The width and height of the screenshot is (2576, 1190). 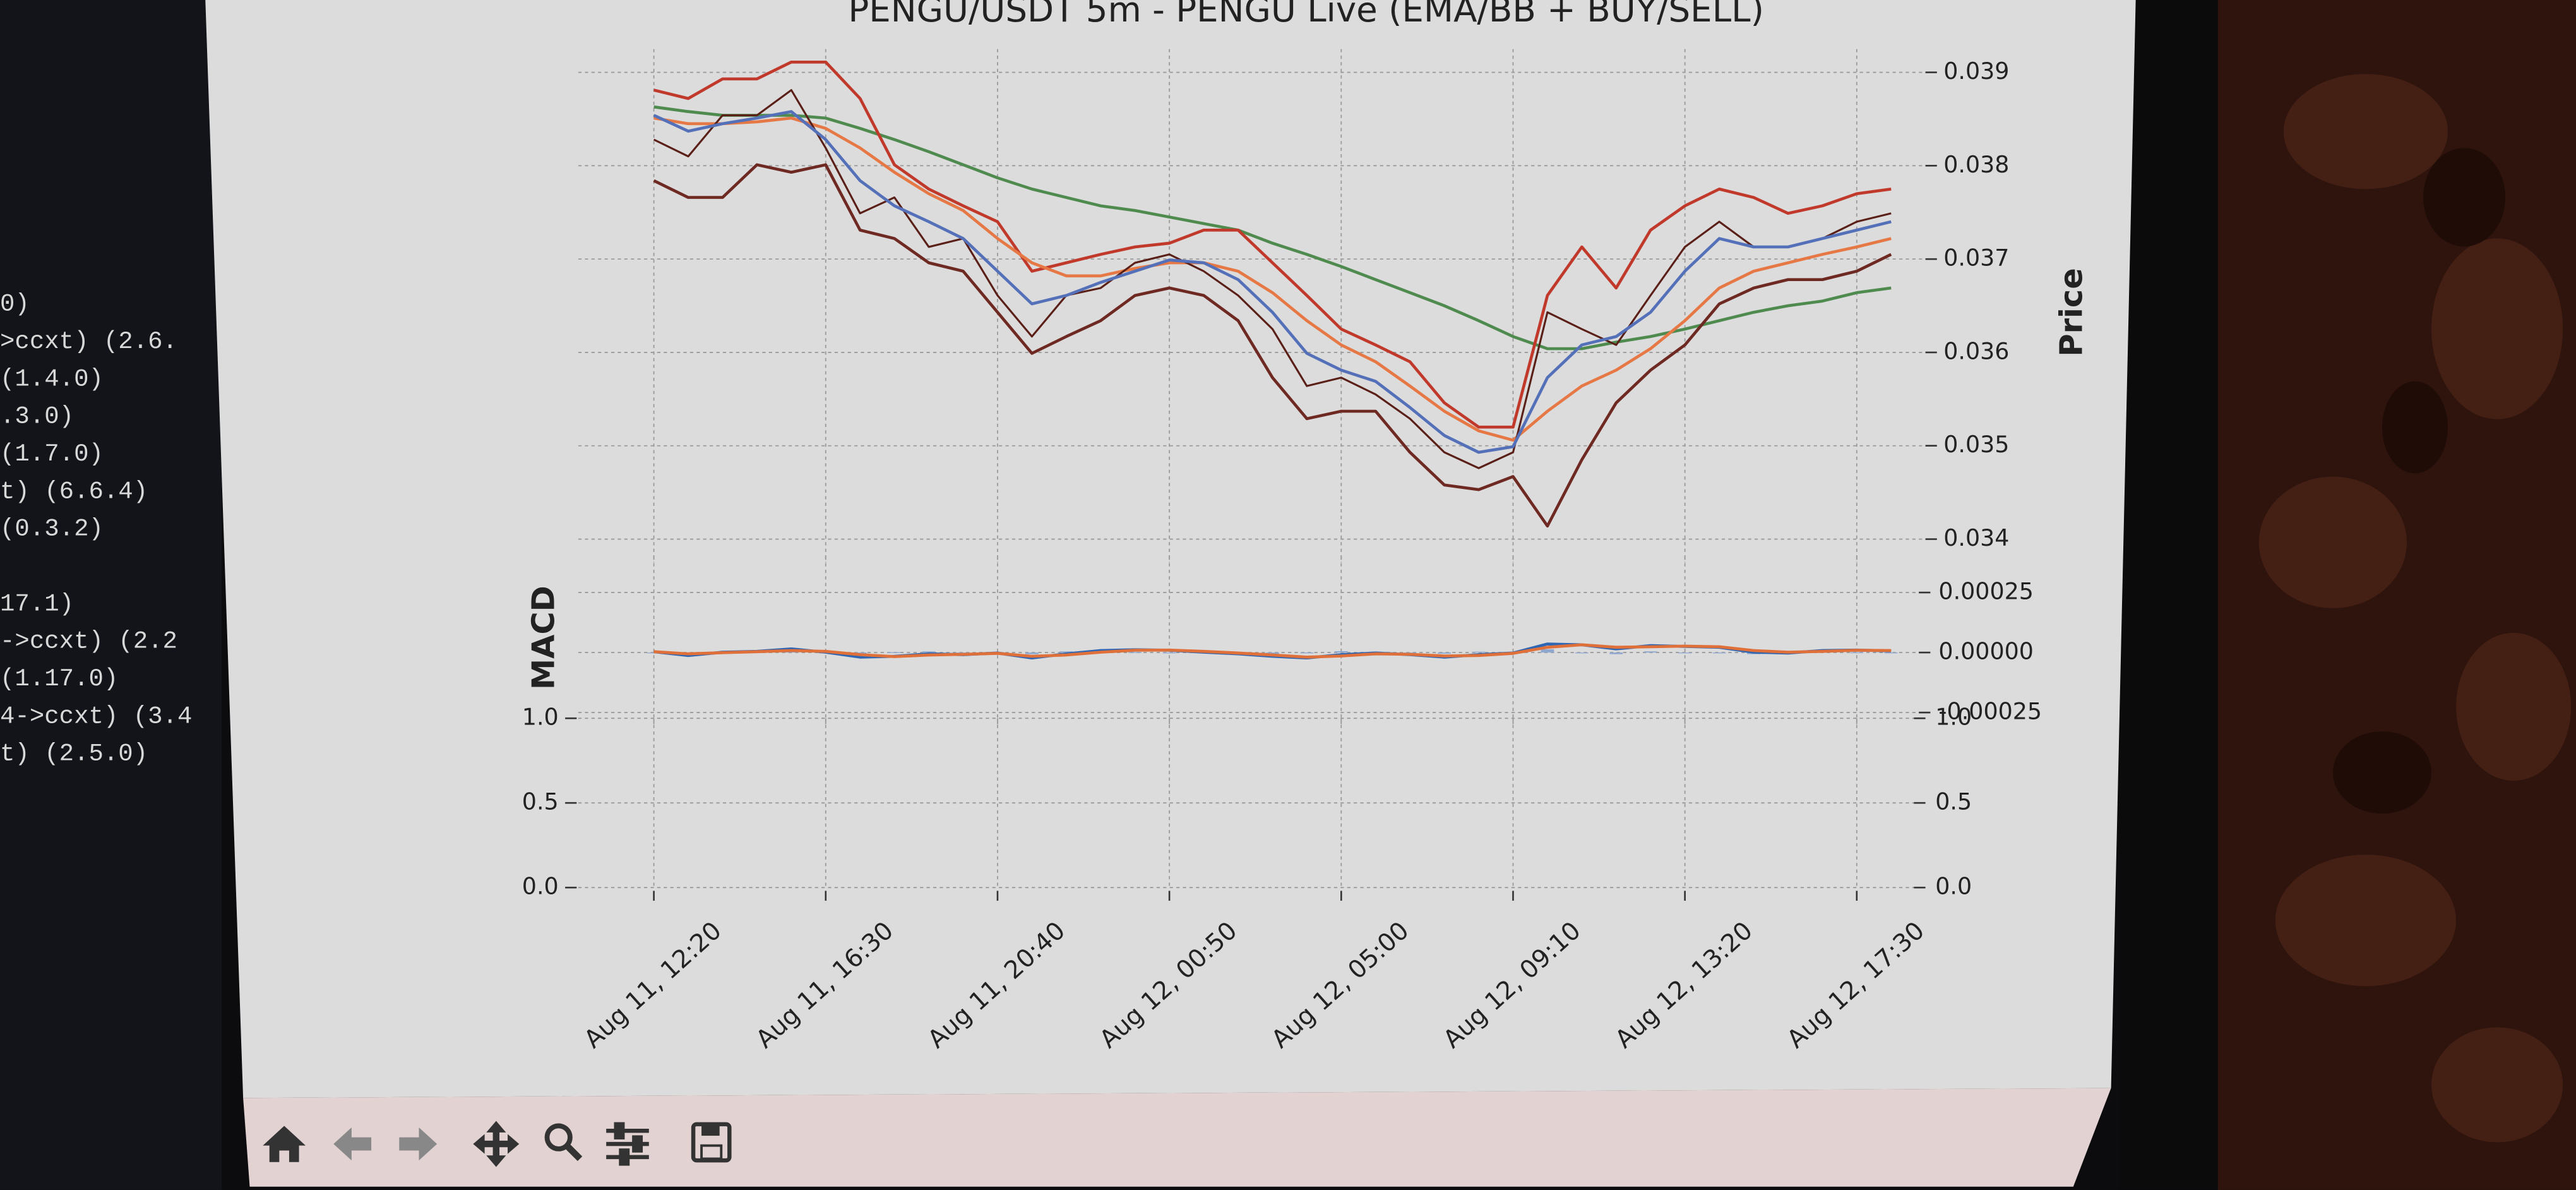 What do you see at coordinates (52, 379) in the screenshot?
I see `terminal-line: (1.4.0)` at bounding box center [52, 379].